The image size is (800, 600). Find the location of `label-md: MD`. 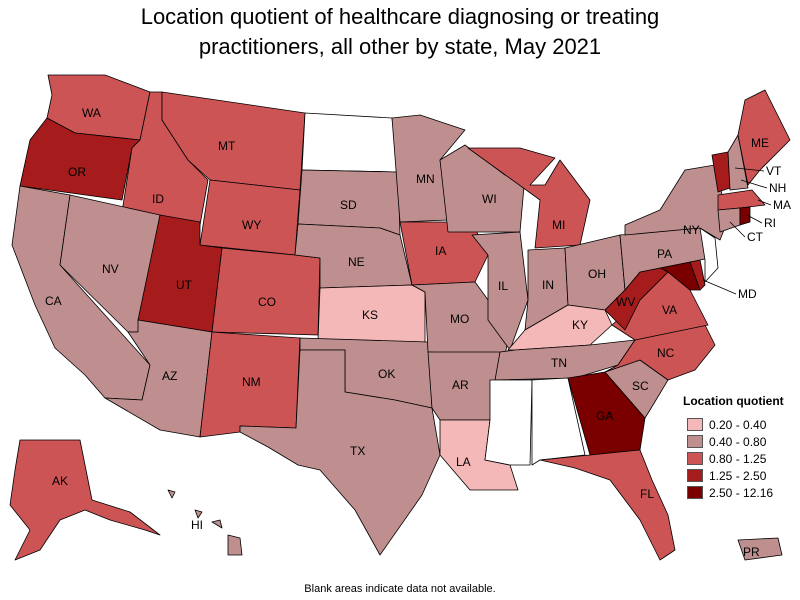

label-md: MD is located at coordinates (747, 294).